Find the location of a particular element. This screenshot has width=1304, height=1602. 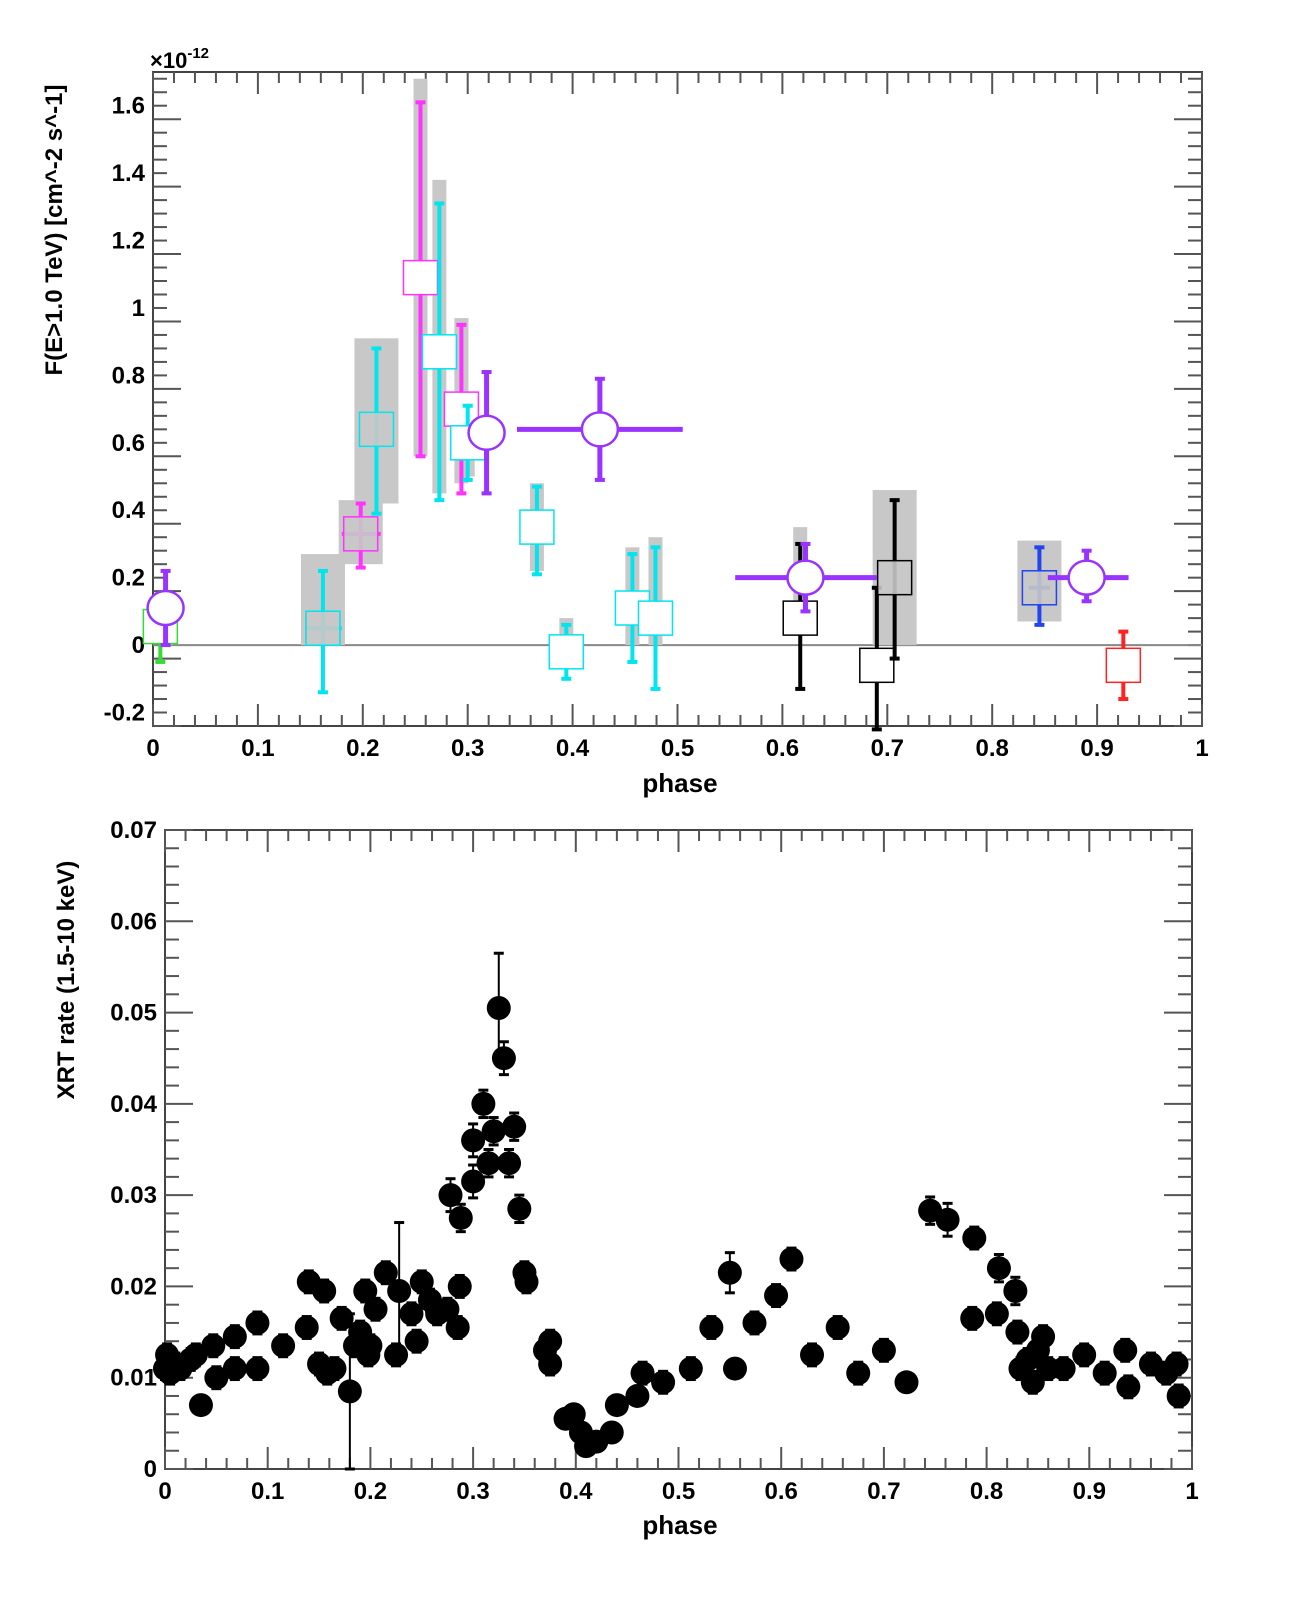

x-tick-label: 1 is located at coordinates (1191, 1491).